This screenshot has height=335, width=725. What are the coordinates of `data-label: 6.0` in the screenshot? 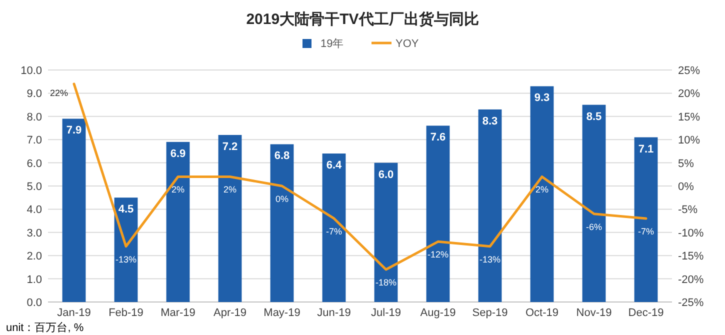 It's located at (386, 174).